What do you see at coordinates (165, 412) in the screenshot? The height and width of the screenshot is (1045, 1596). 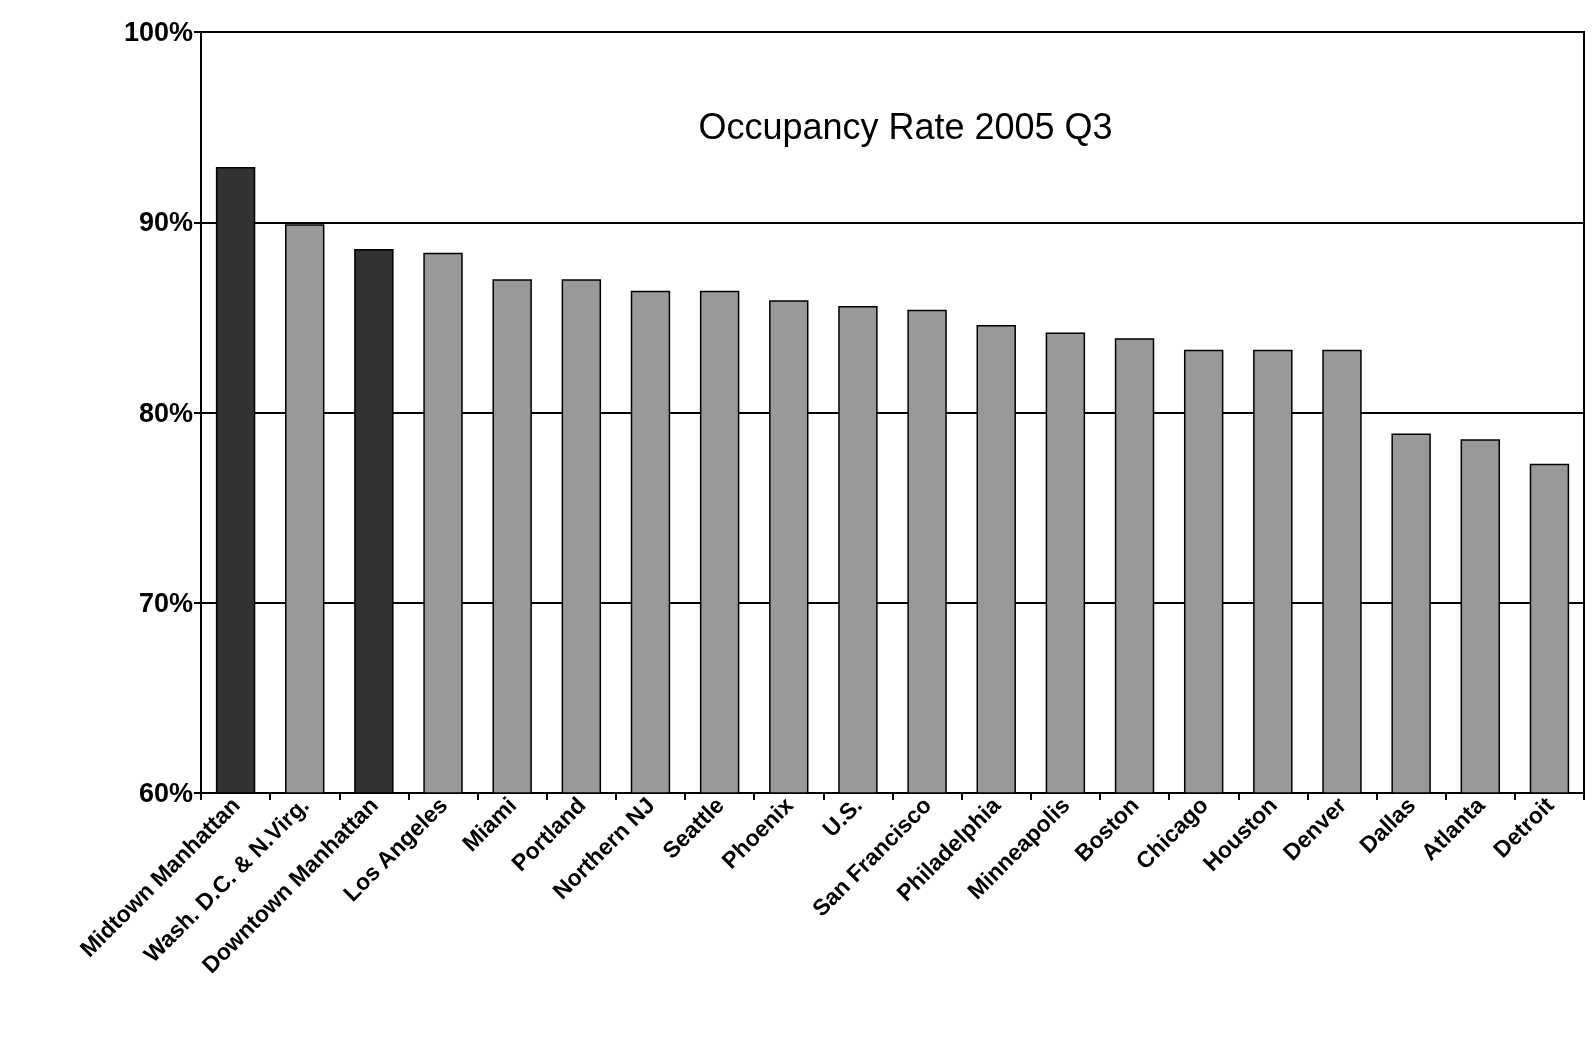 I see `y-tick-label: 80%` at bounding box center [165, 412].